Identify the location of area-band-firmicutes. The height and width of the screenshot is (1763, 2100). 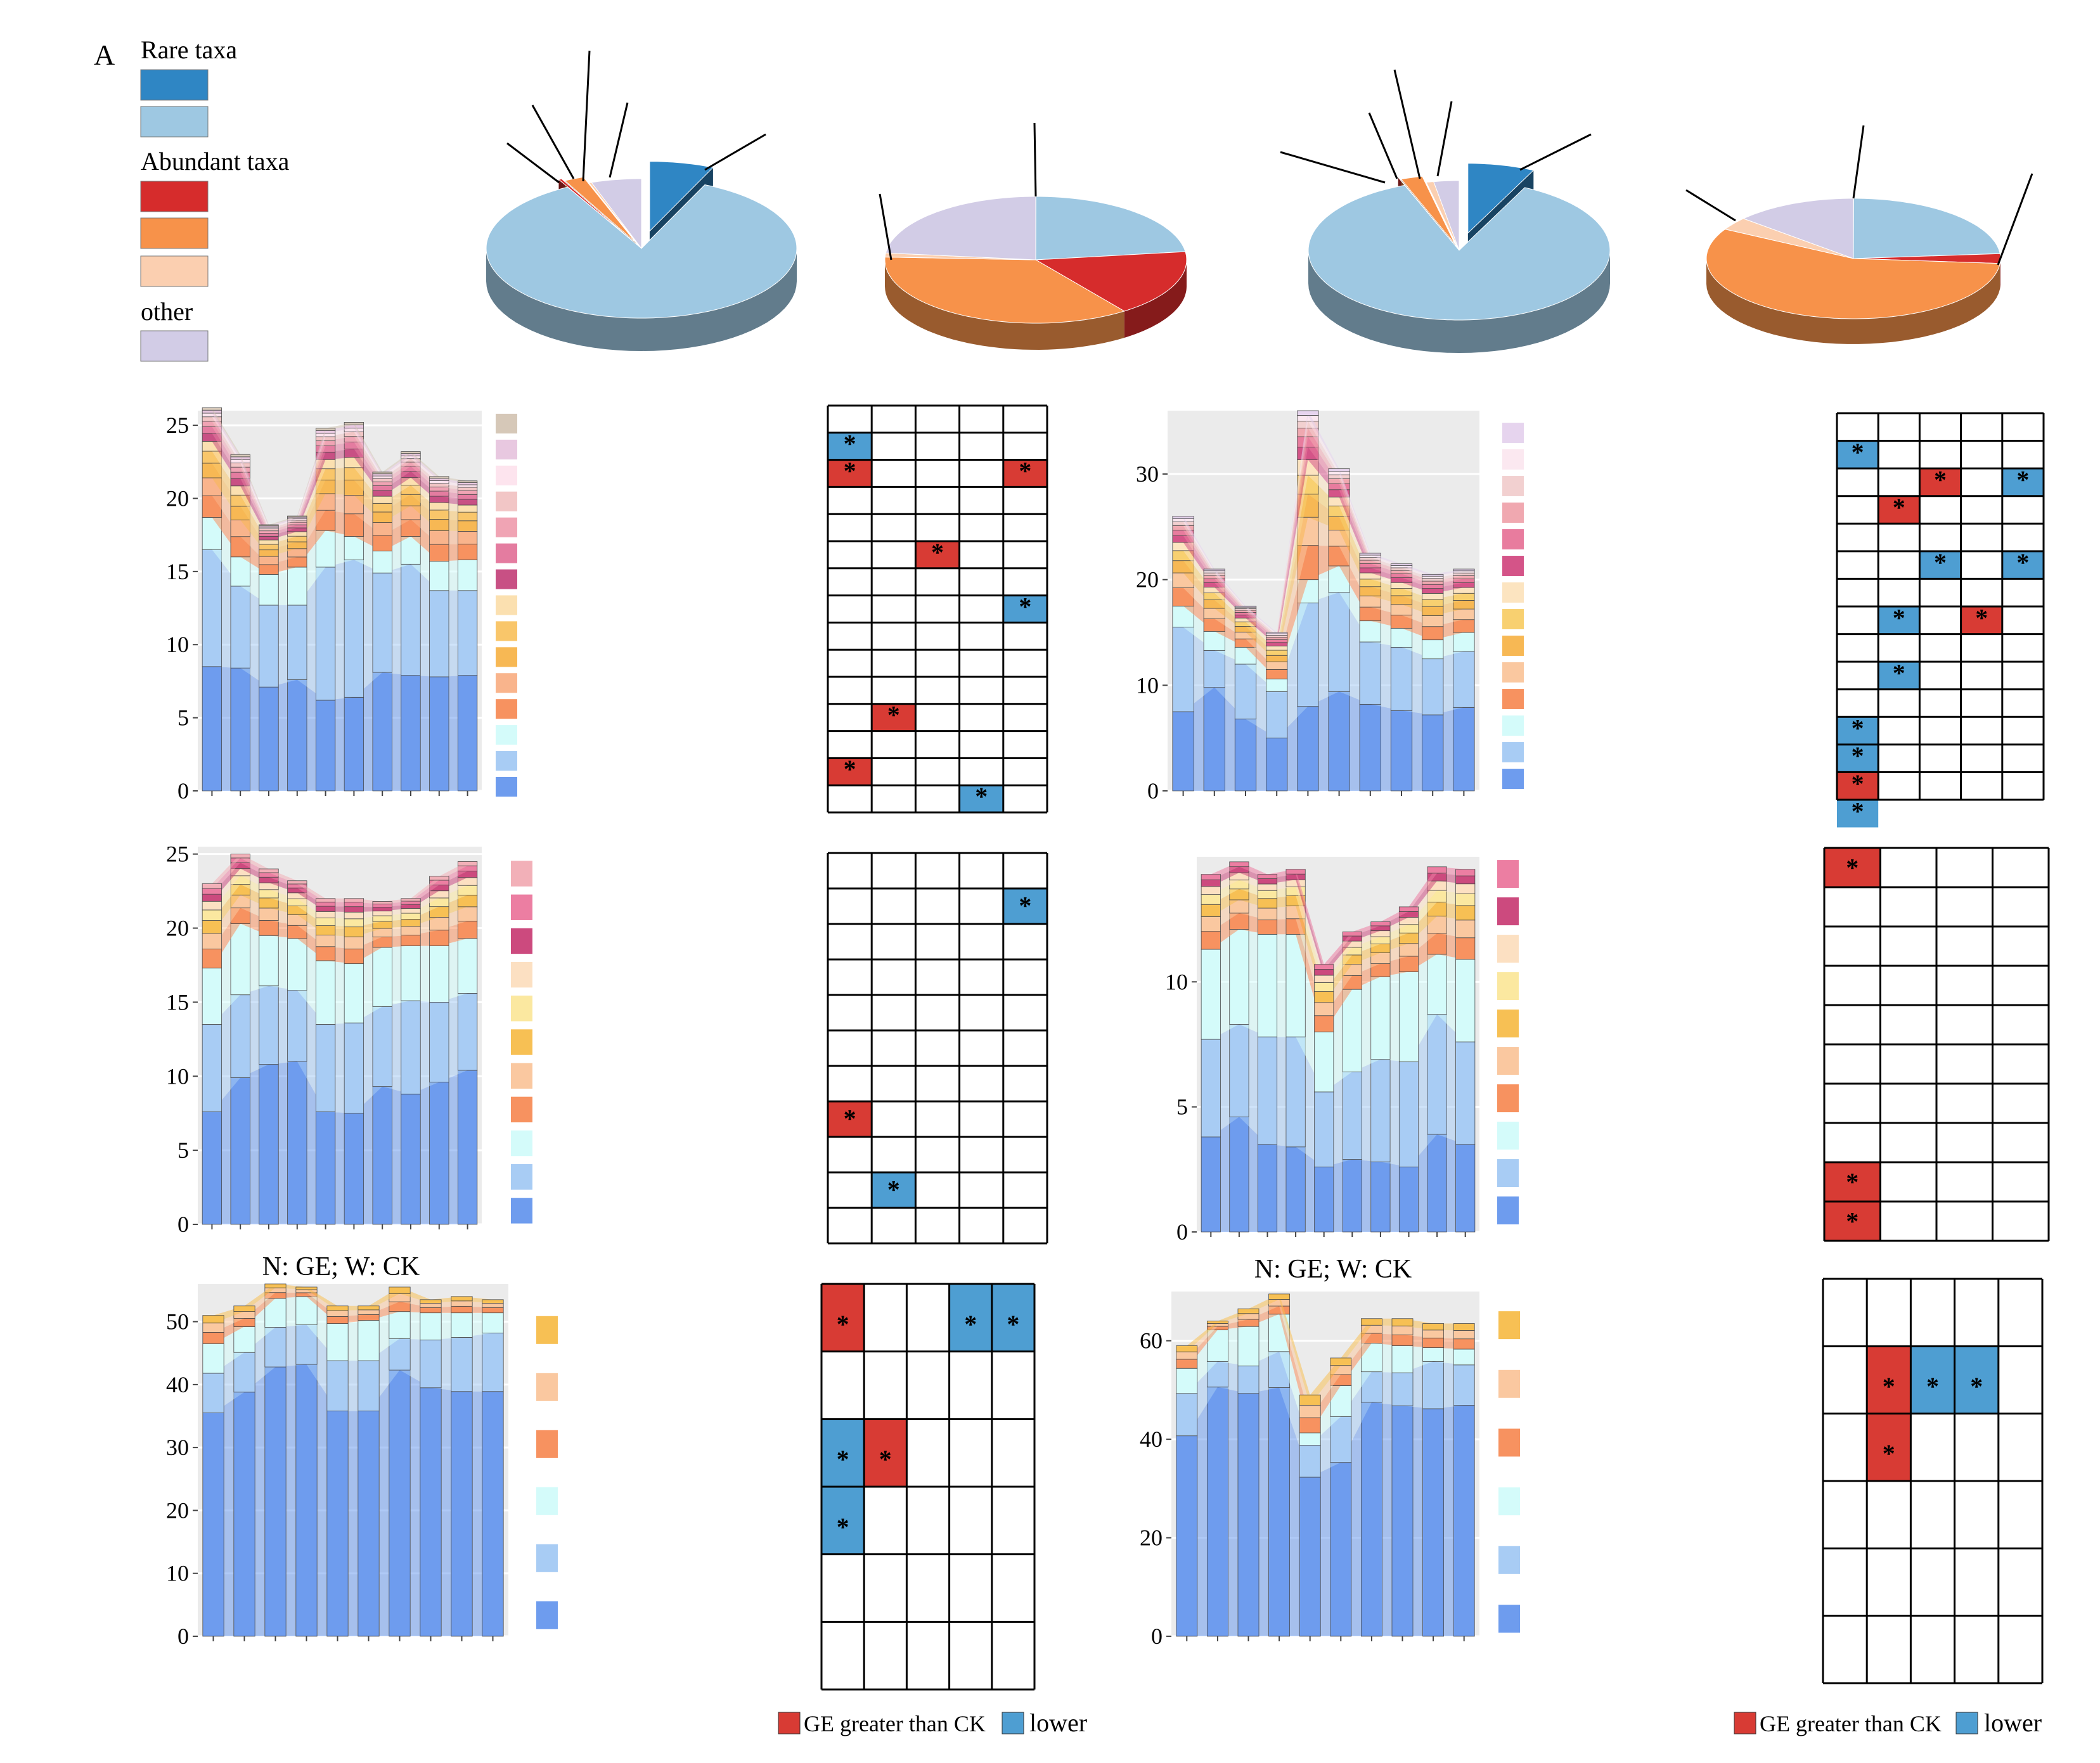
(340, 500).